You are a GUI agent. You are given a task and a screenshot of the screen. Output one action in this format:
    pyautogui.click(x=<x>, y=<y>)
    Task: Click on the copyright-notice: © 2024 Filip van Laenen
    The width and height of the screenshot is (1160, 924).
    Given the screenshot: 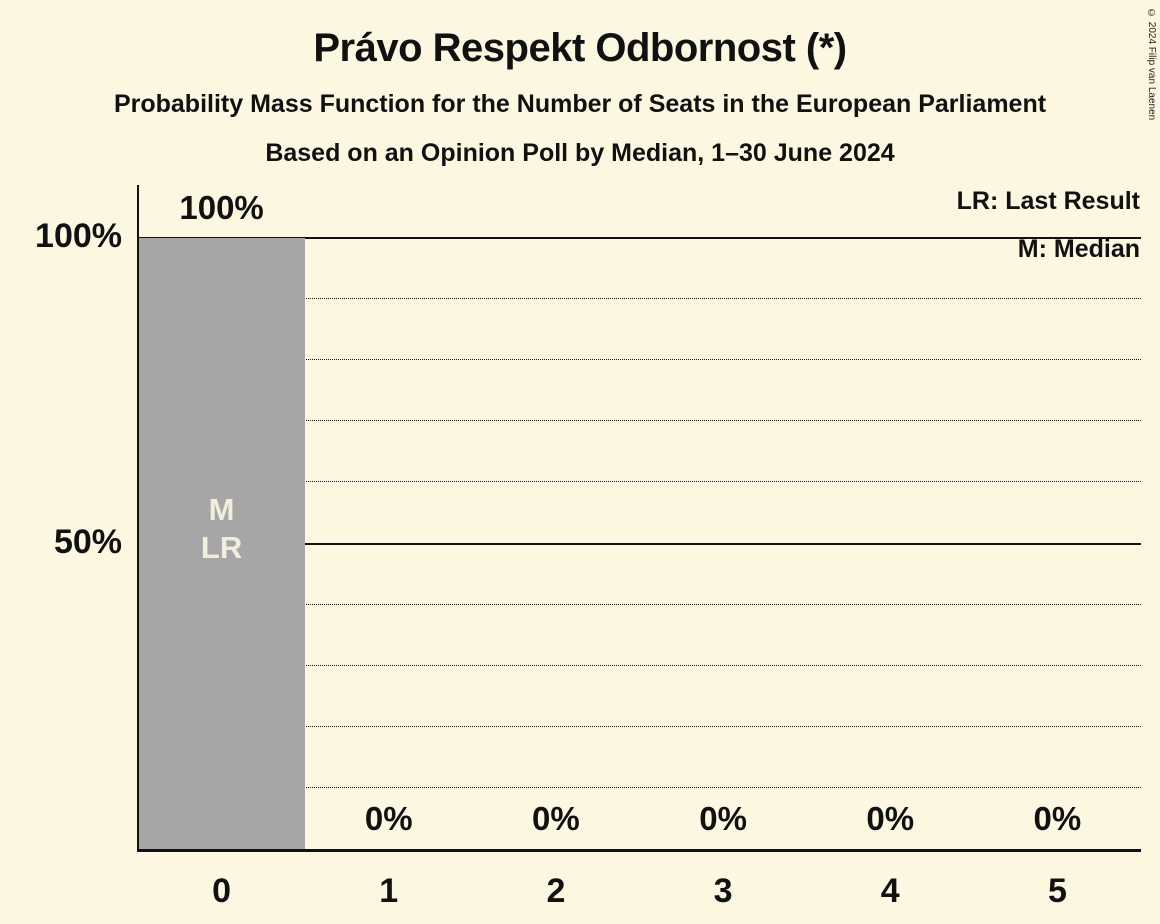 What is the action you would take?
    pyautogui.click(x=1151, y=64)
    